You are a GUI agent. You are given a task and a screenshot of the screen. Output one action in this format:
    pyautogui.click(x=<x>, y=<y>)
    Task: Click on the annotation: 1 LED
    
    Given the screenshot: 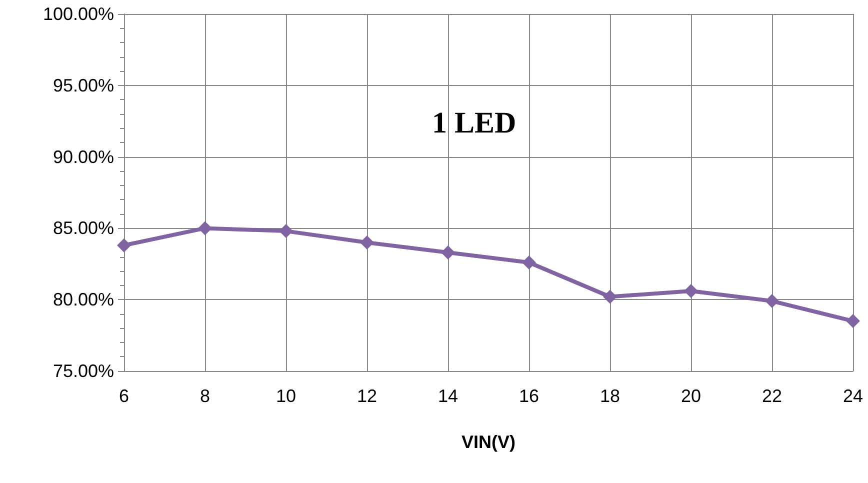 What is the action you would take?
    pyautogui.click(x=474, y=123)
    